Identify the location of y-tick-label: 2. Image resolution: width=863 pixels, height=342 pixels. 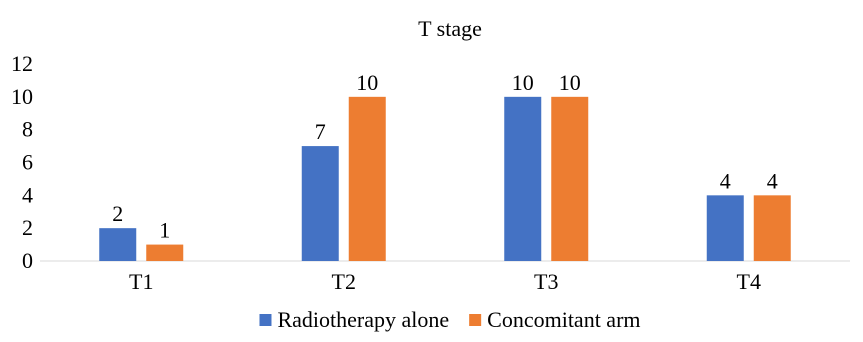
(27, 227).